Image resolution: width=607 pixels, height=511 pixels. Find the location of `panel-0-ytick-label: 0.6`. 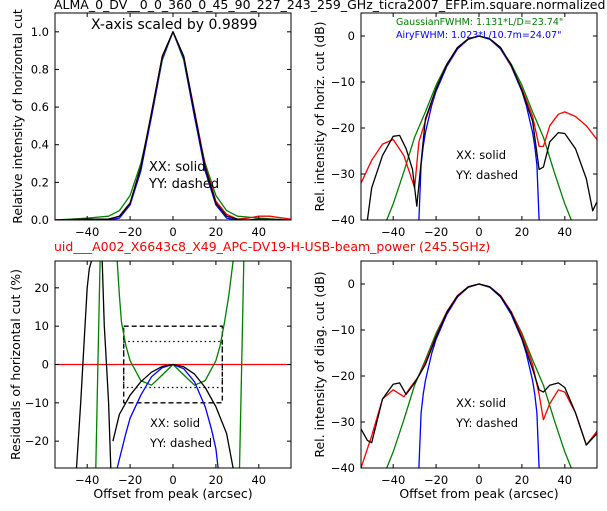

panel-0-ytick-label: 0.6 is located at coordinates (40, 107).